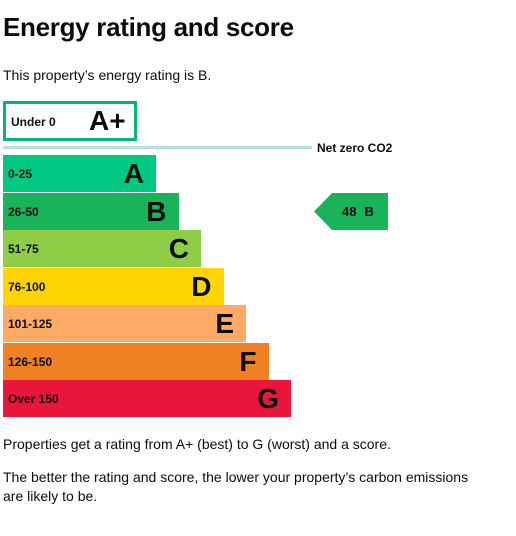 The image size is (516, 536). Describe the element at coordinates (79, 173) in the screenshot. I see `band-a: 0-25 A` at that location.